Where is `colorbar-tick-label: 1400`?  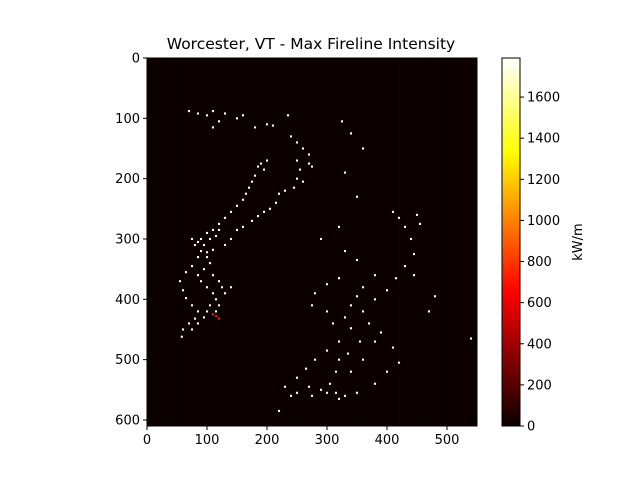 colorbar-tick-label: 1400 is located at coordinates (543, 139).